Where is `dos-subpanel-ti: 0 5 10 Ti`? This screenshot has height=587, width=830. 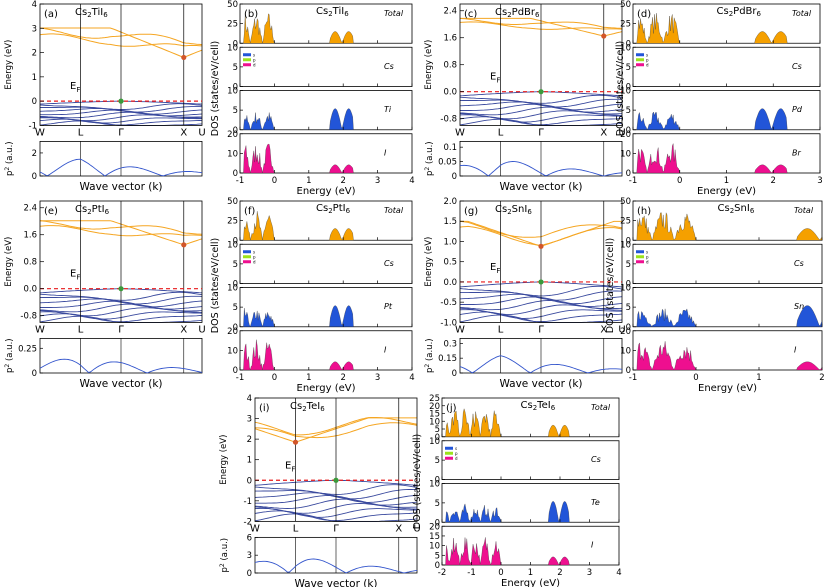 dos-subpanel-ti: 0 5 10 Ti is located at coordinates (320, 111).